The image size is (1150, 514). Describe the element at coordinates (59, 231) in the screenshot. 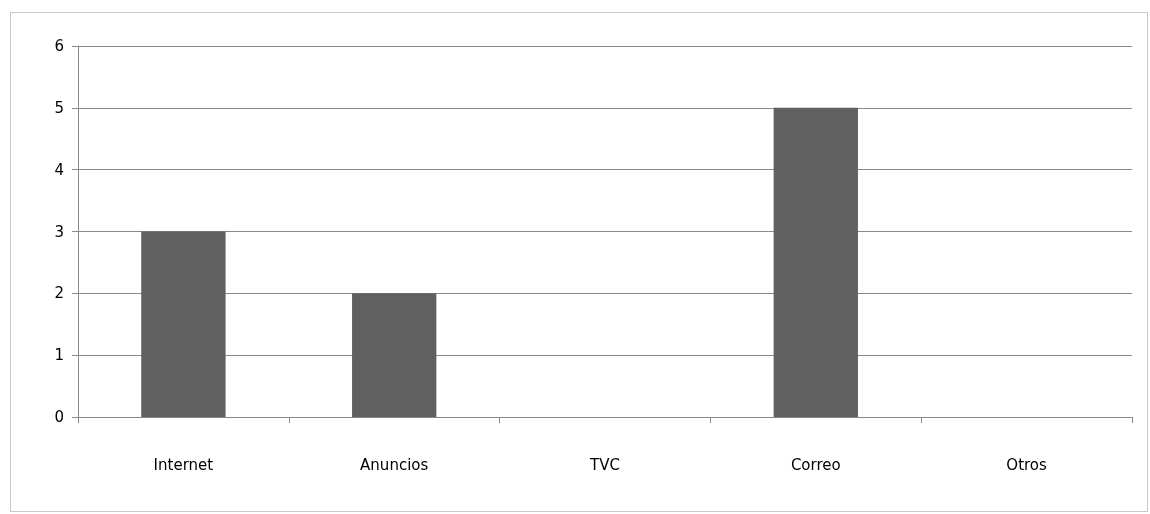

I see `y-tick-label: 3` at that location.